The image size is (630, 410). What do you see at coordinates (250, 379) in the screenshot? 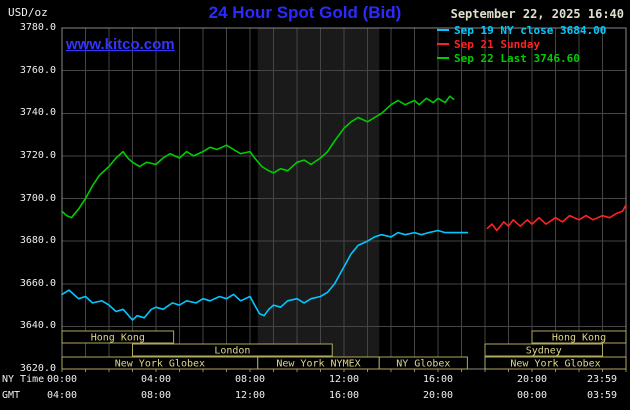
I see `x-tick-label-ny: 08:00` at bounding box center [250, 379].